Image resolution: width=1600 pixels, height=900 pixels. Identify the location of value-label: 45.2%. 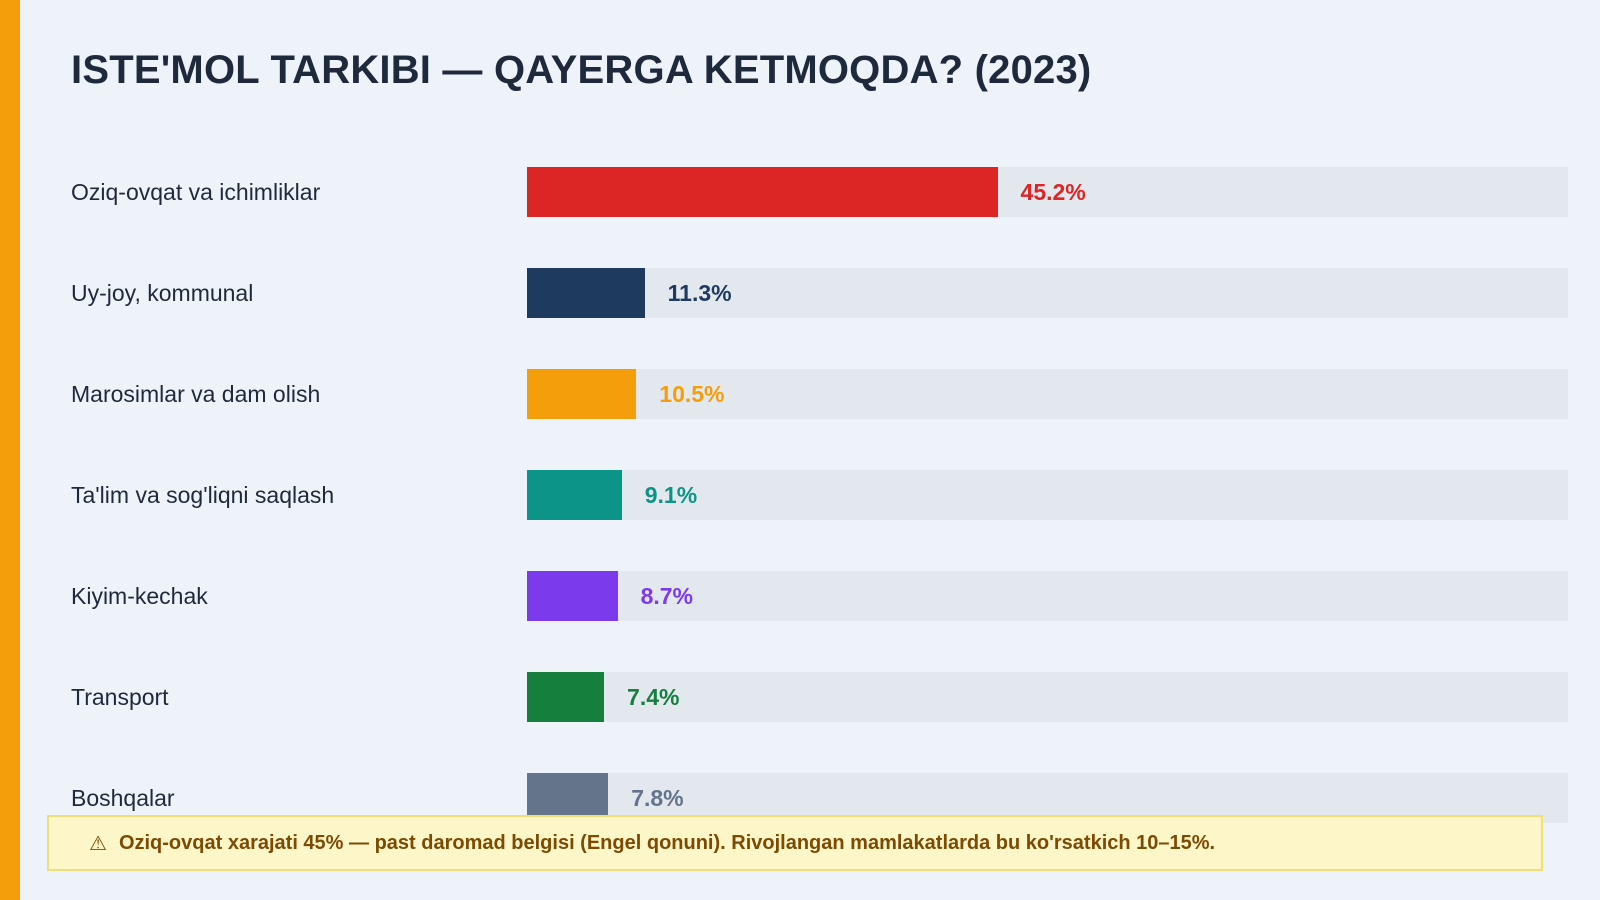
(1053, 192).